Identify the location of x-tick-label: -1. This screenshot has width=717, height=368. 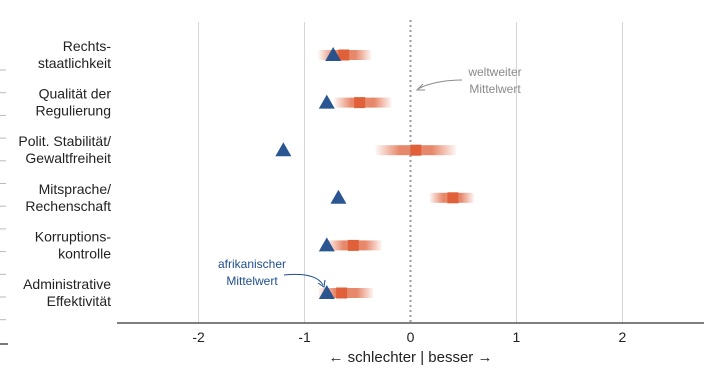
(304, 337).